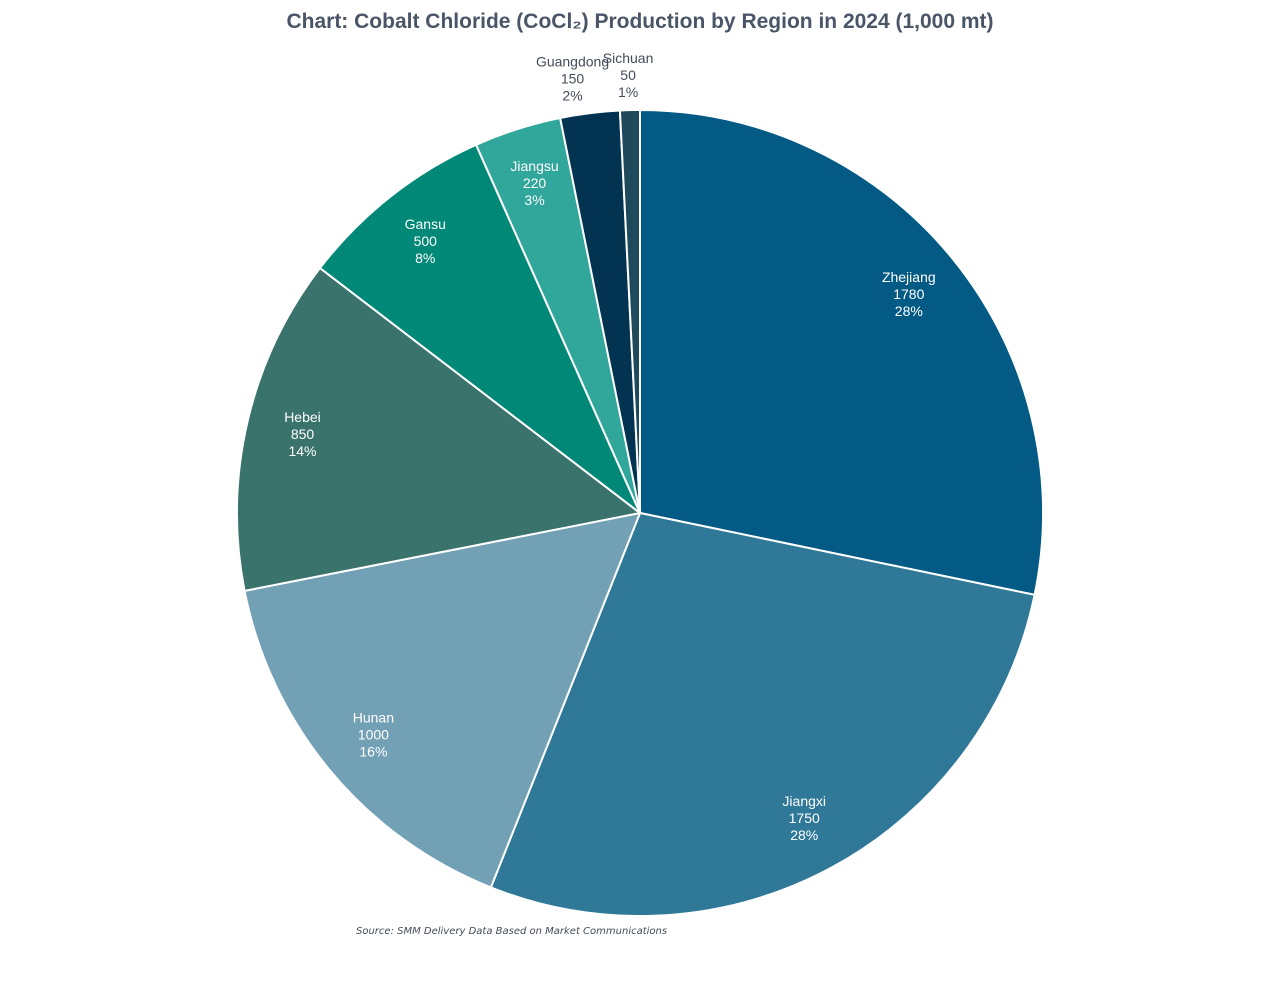 The image size is (1280, 990). I want to click on slice-label-percent: 2%, so click(572, 95).